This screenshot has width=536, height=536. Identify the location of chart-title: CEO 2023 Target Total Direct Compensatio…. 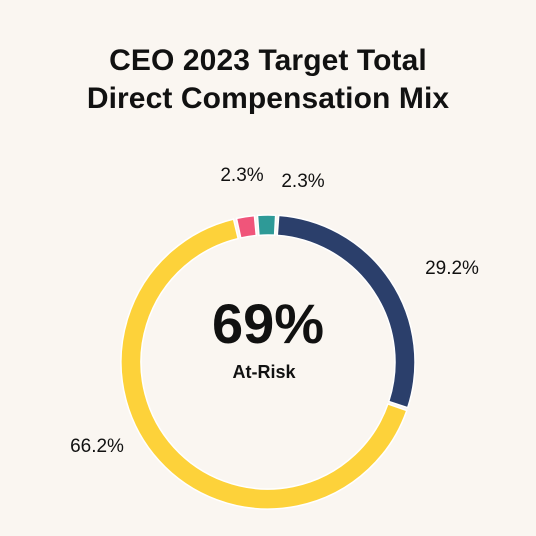
(268, 80).